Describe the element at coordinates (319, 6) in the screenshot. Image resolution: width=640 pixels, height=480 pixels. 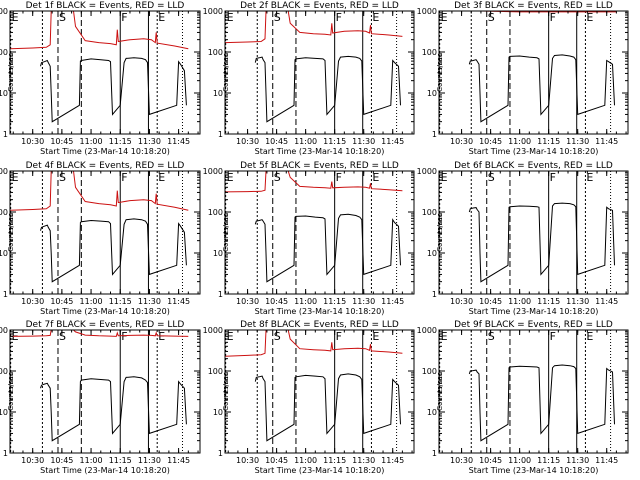
I see `chart-title: Det 2f BLACK = Events, RED = LLD` at that location.